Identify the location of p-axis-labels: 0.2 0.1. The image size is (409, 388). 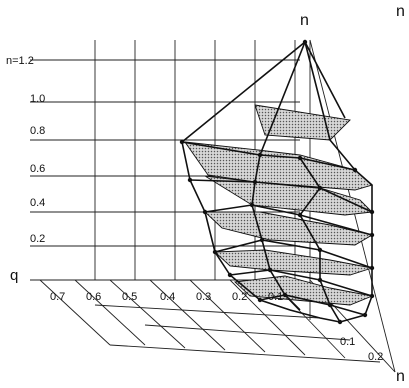
(361, 349).